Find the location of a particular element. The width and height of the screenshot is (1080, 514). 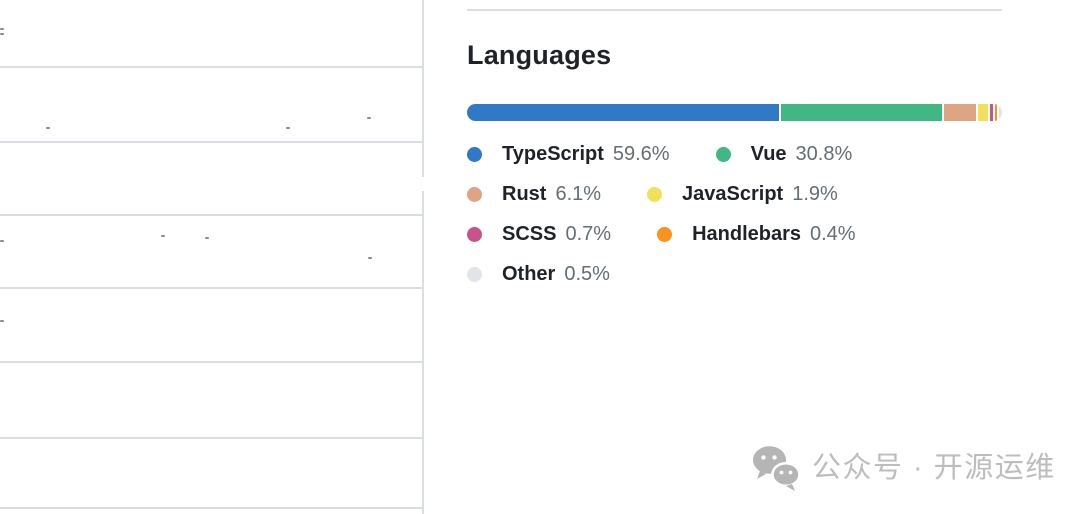

language-percent: 59.6% is located at coordinates (641, 153).